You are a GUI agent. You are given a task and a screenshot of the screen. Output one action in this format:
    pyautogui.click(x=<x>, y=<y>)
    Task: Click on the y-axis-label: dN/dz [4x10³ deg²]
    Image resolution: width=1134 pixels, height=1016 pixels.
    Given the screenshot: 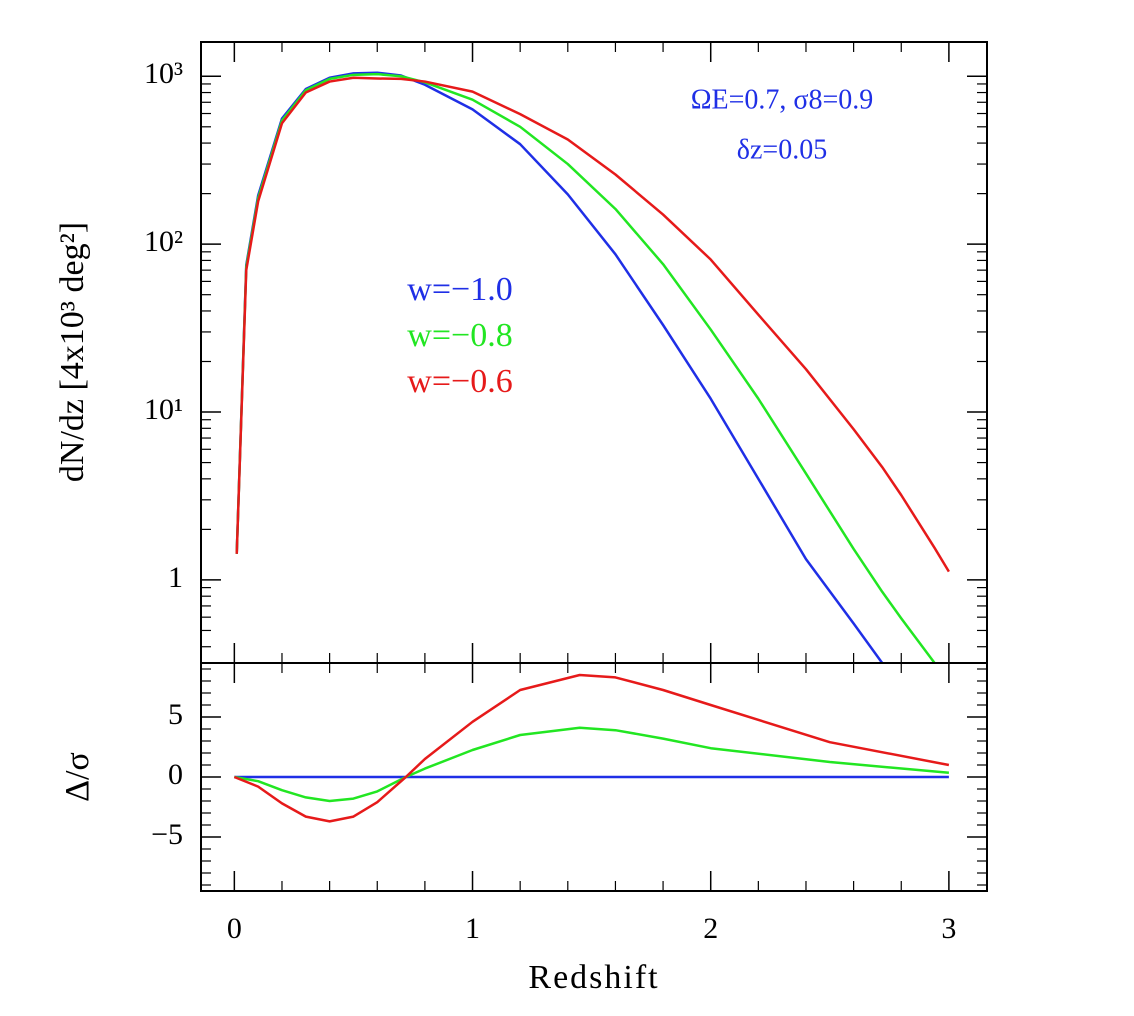 What is the action you would take?
    pyautogui.click(x=72, y=352)
    